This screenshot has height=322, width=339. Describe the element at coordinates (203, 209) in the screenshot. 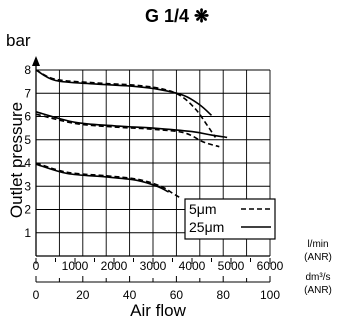

I see `legend-label: 5μm` at that location.